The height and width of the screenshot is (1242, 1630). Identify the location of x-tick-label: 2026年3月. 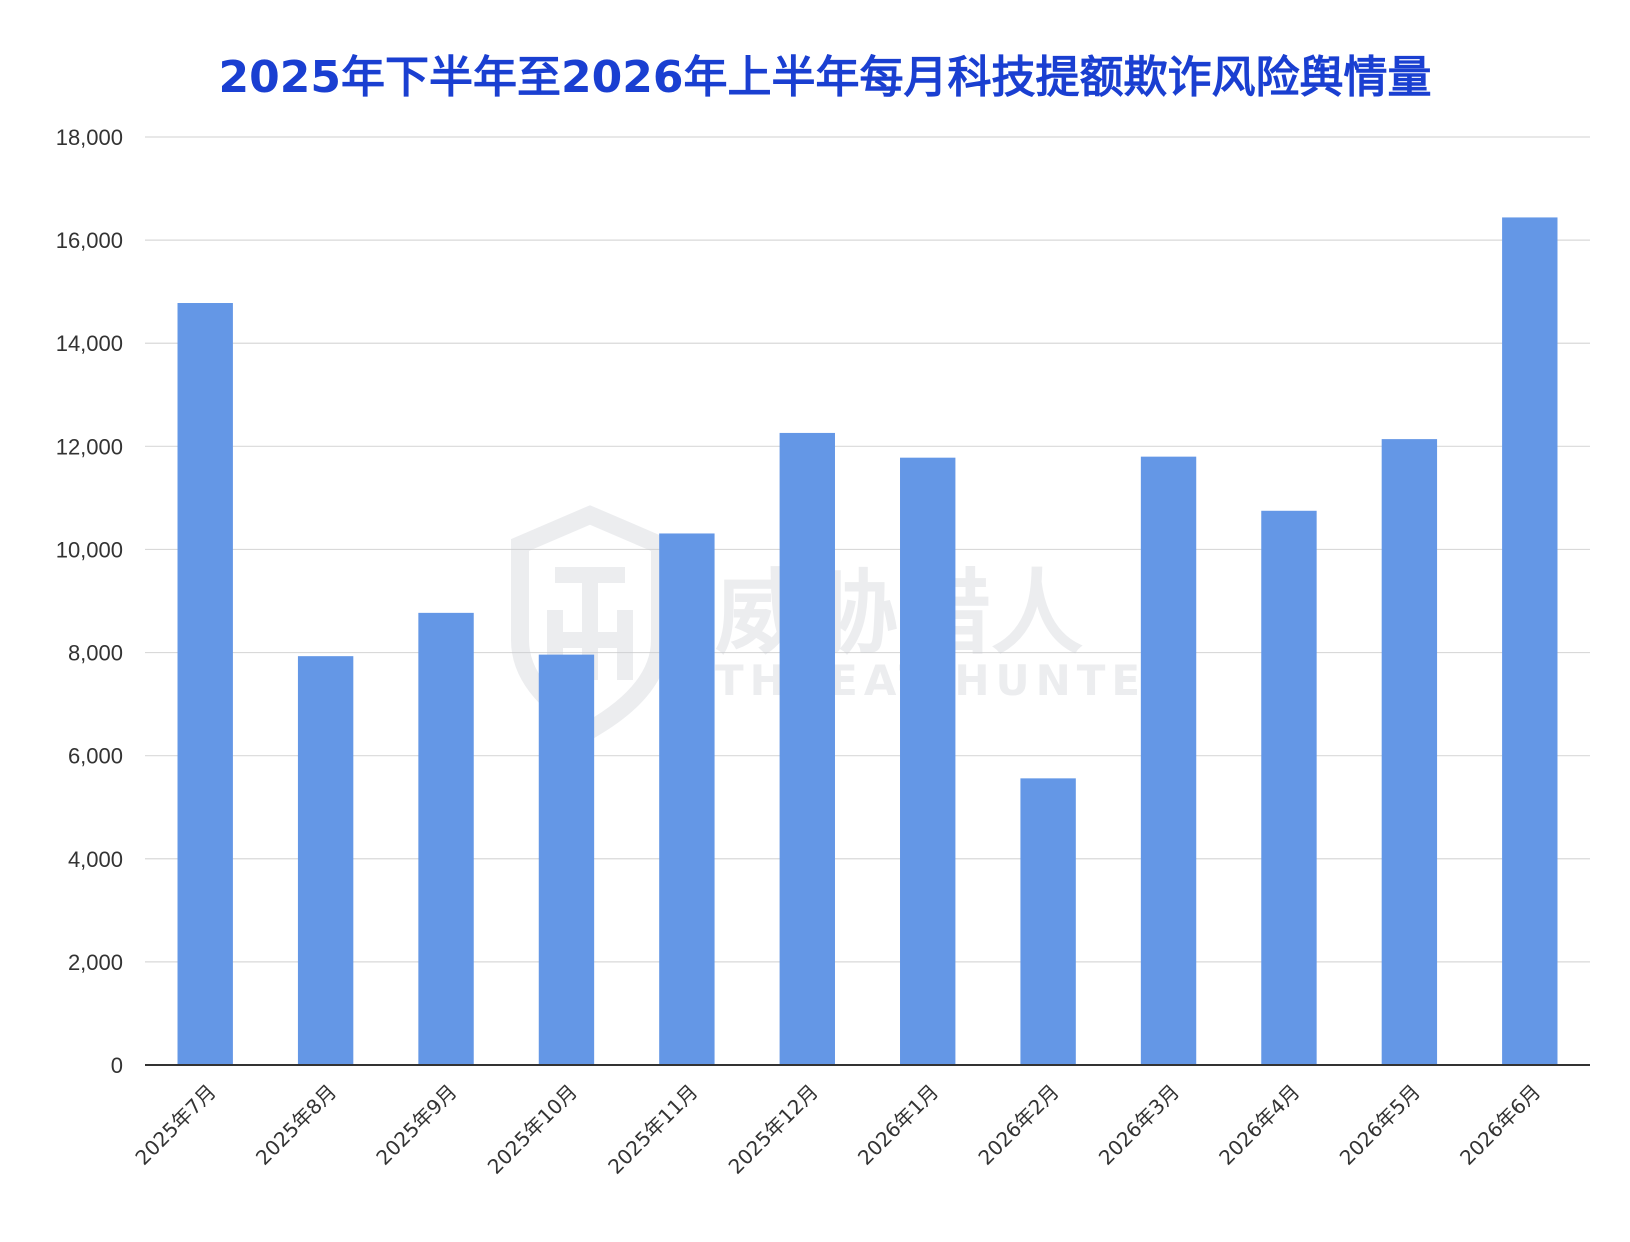
(1139, 1125).